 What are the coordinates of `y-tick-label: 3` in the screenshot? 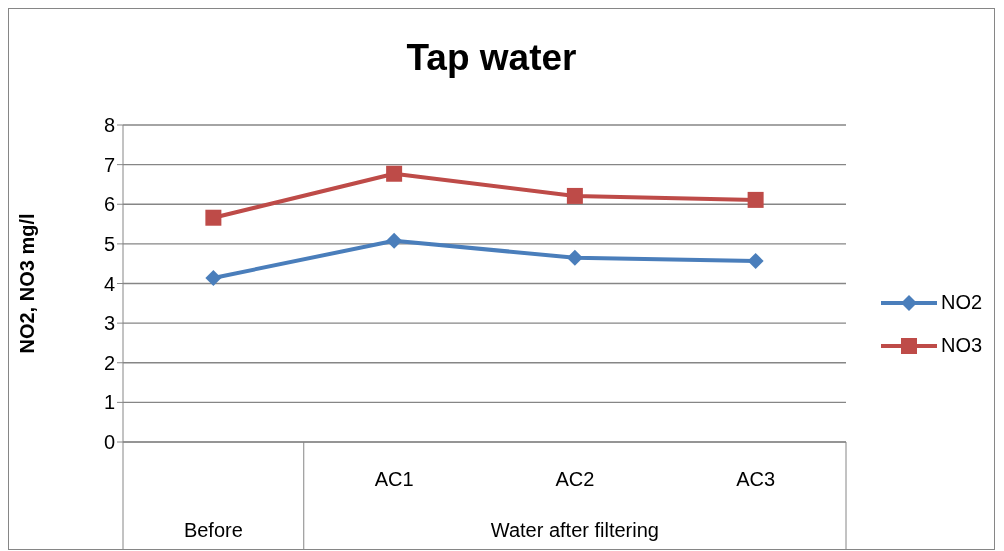 It's located at (109, 323).